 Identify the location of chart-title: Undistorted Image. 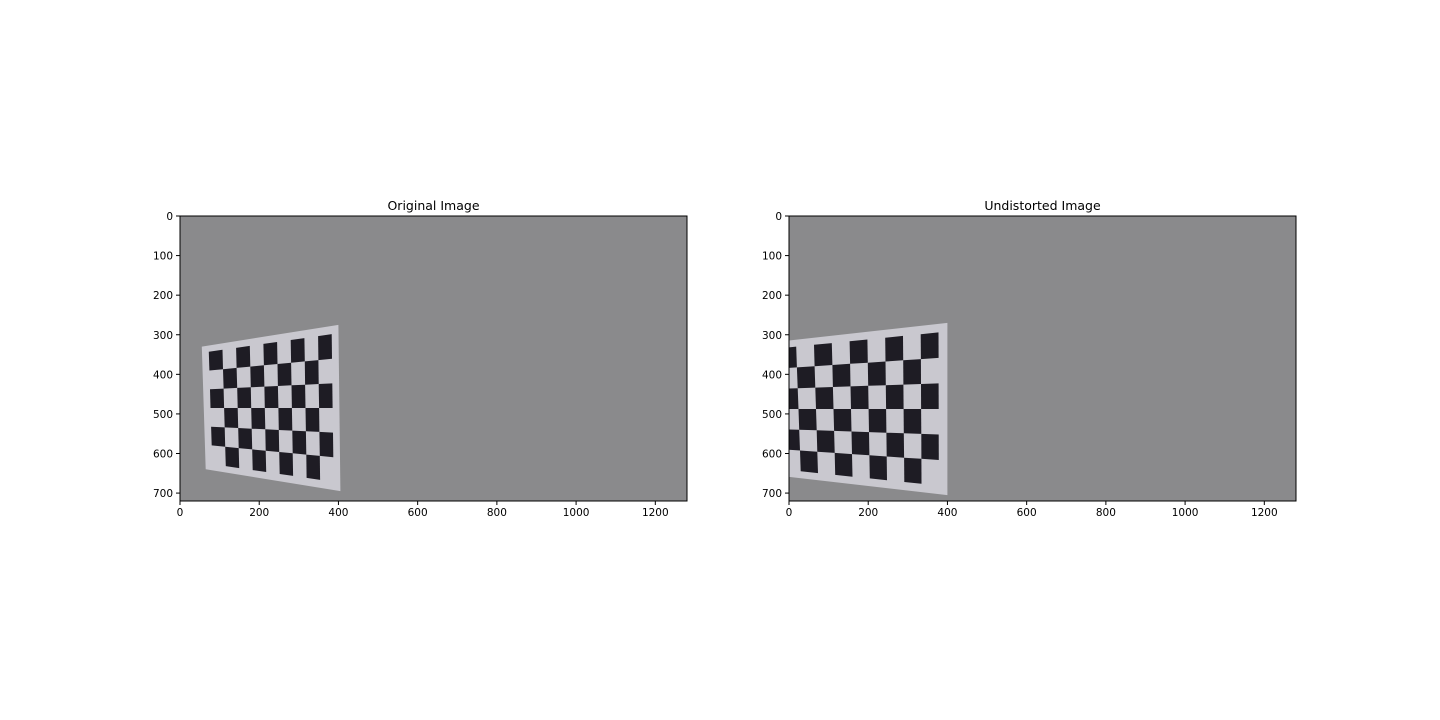
(1042, 205).